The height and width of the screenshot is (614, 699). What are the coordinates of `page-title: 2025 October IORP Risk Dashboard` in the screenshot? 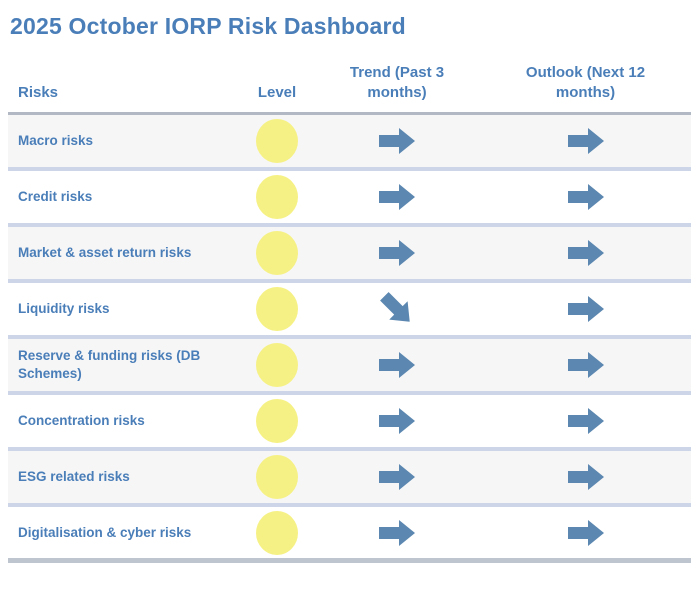 It's located at (208, 26).